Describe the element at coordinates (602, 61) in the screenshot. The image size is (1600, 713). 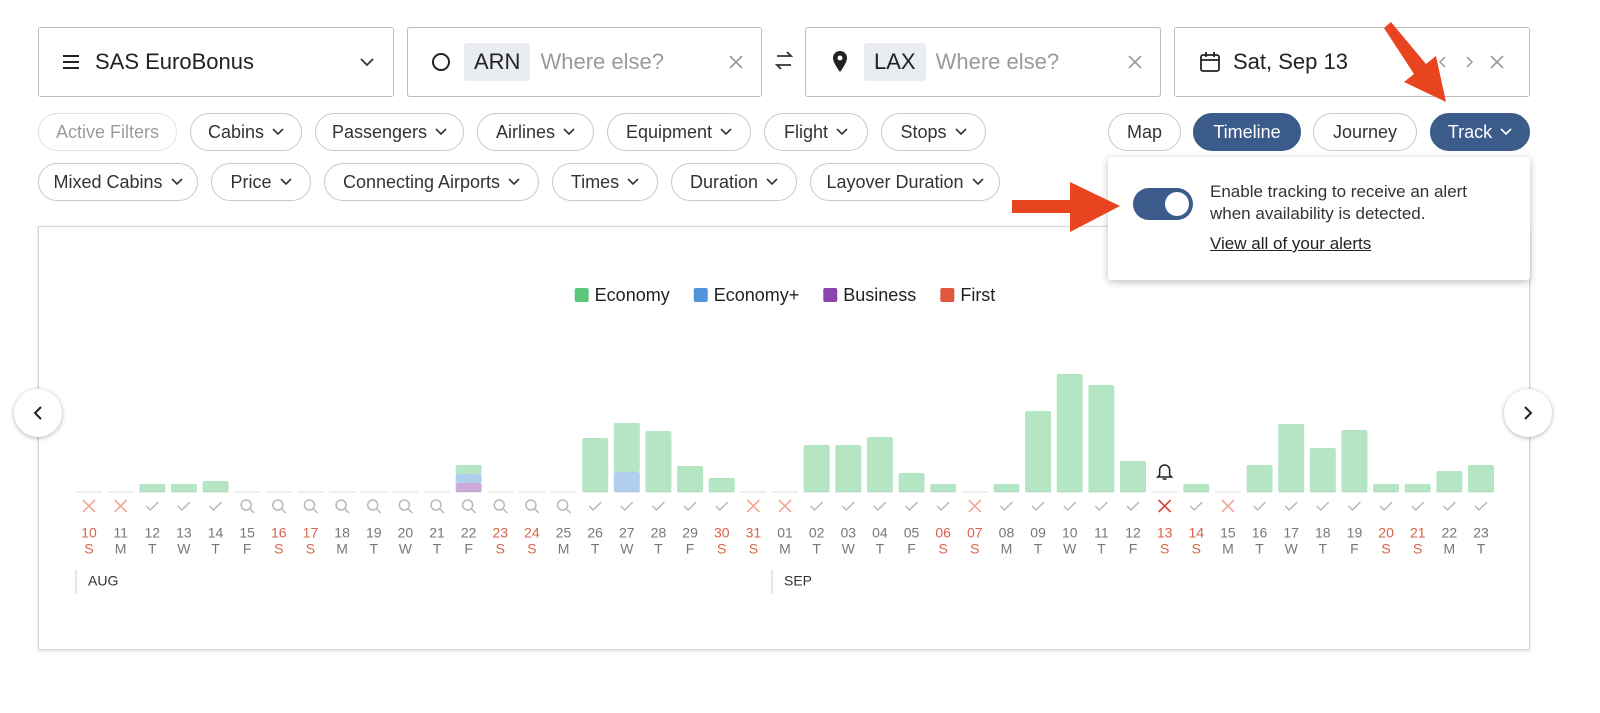
I see `origin-placeholder: Where else?` at that location.